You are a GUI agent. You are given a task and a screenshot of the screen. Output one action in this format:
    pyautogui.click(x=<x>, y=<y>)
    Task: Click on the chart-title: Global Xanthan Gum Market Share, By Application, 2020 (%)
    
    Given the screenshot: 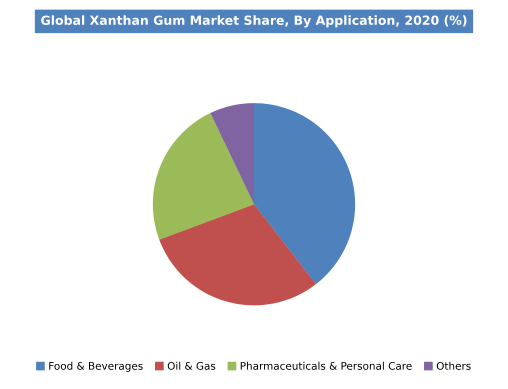 What is the action you would take?
    pyautogui.click(x=253, y=21)
    